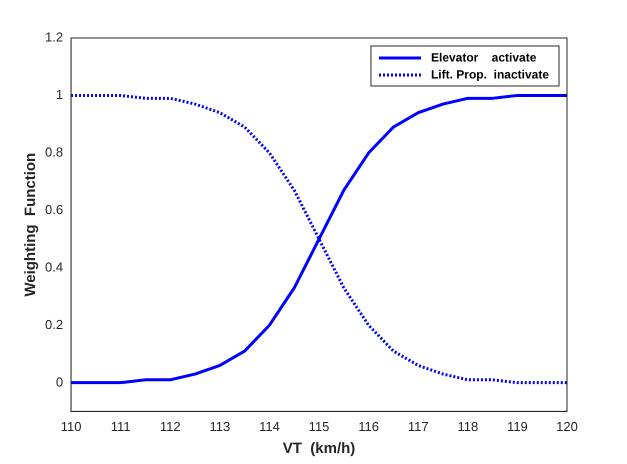  Describe the element at coordinates (368, 426) in the screenshot. I see `x-tick-label: 116` at that location.